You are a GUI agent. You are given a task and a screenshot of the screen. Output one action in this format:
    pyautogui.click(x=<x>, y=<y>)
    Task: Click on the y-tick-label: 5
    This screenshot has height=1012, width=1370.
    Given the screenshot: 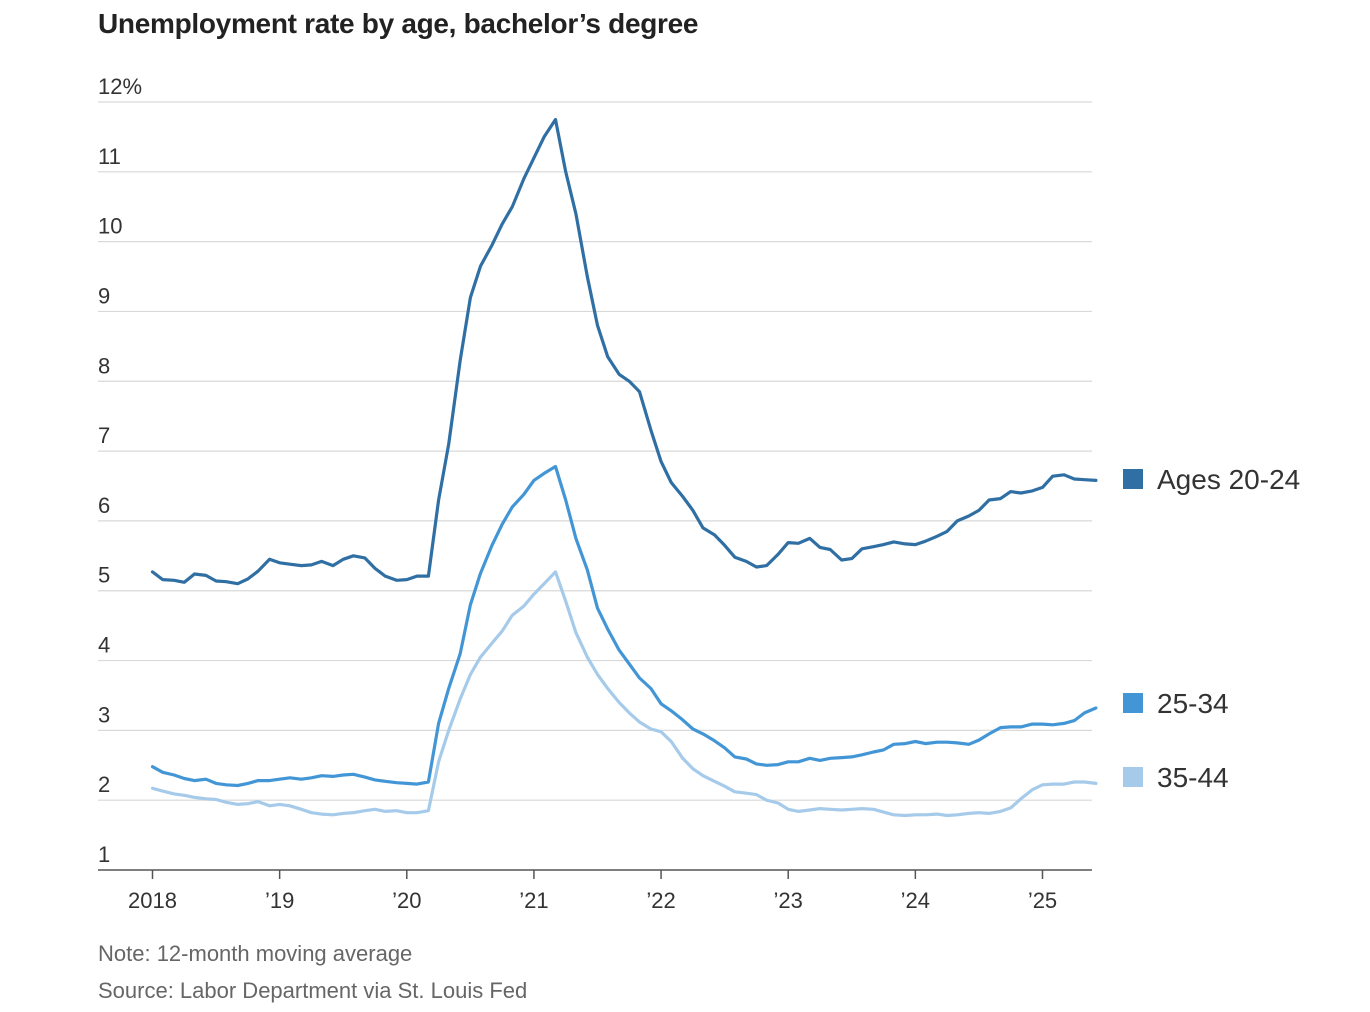 What is the action you would take?
    pyautogui.click(x=104, y=575)
    